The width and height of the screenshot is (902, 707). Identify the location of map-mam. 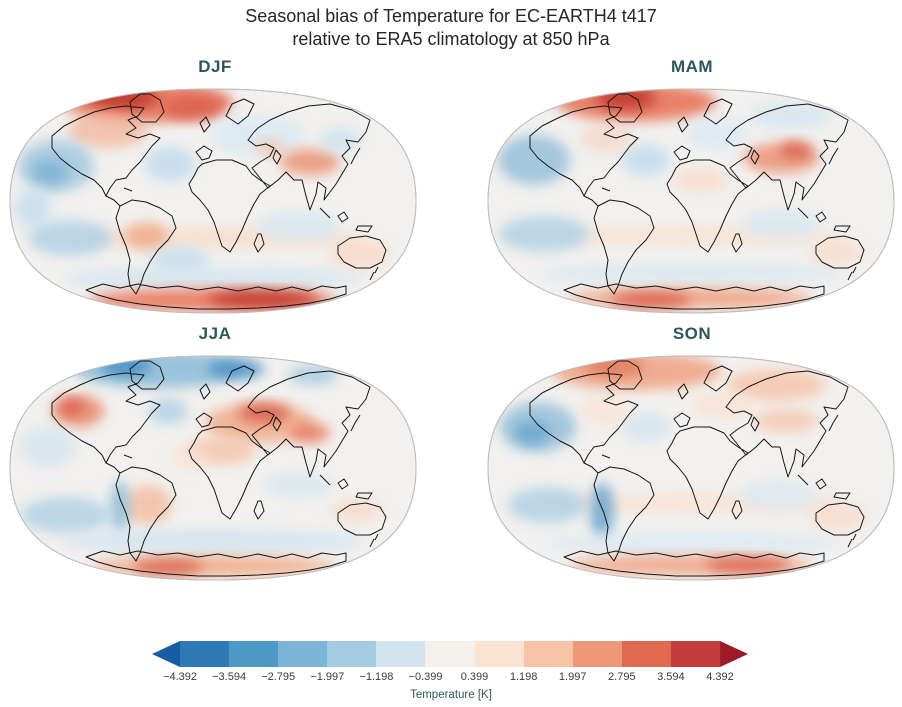
(693, 201).